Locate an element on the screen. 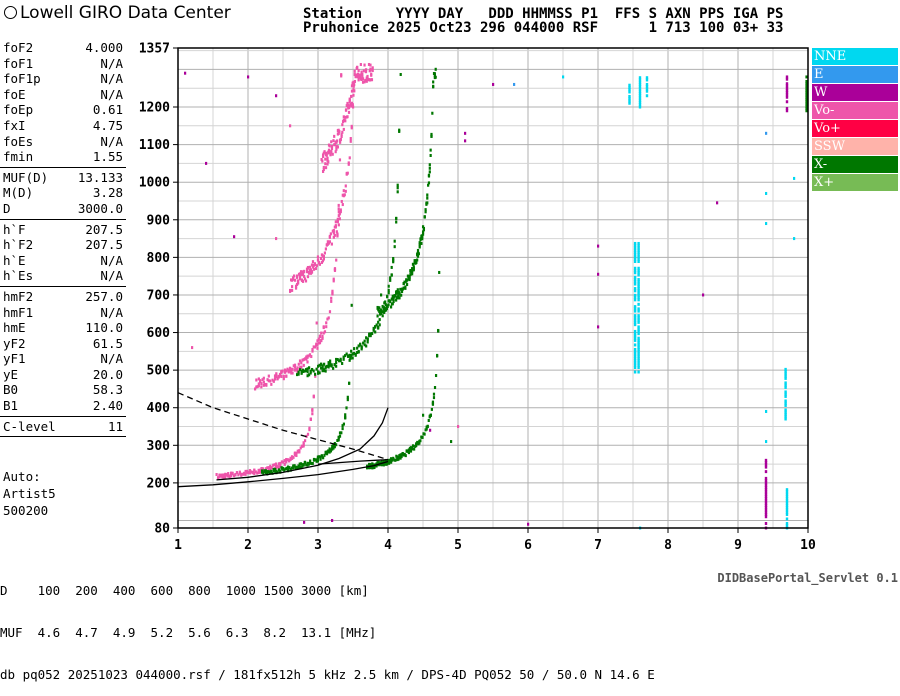 The image size is (900, 696). giro-logo: Lowell GIRO Data Center is located at coordinates (117, 13).